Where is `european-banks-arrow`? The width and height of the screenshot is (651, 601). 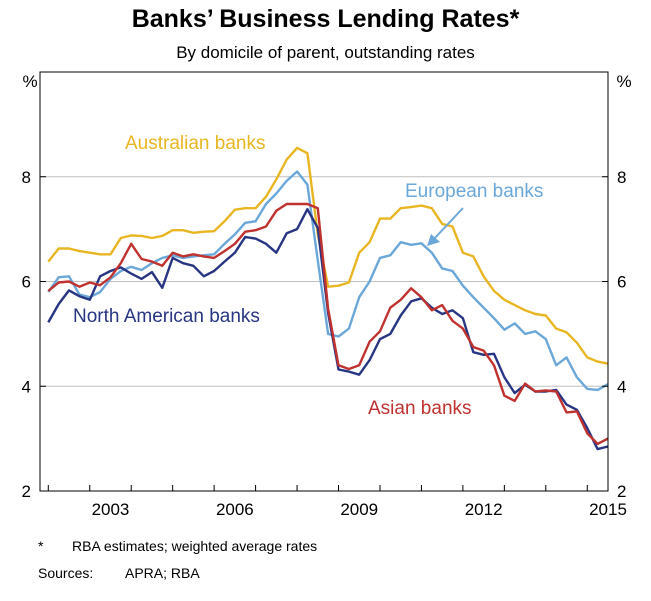
european-banks-arrow is located at coordinates (445, 226).